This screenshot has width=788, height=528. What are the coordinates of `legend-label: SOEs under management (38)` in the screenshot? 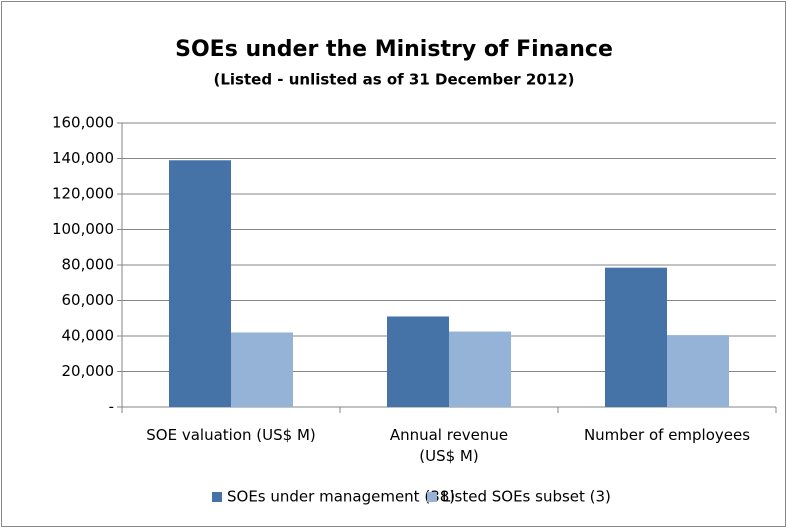 It's located at (341, 497).